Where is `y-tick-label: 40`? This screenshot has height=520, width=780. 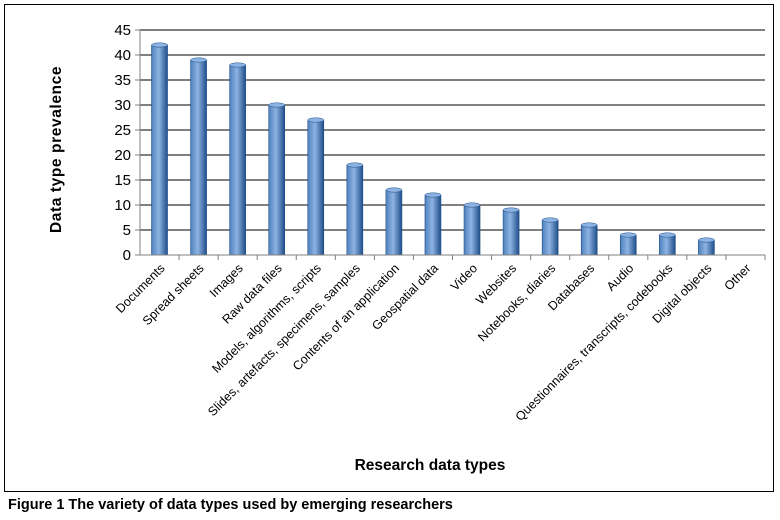
y-tick-label: 40 is located at coordinates (122, 55).